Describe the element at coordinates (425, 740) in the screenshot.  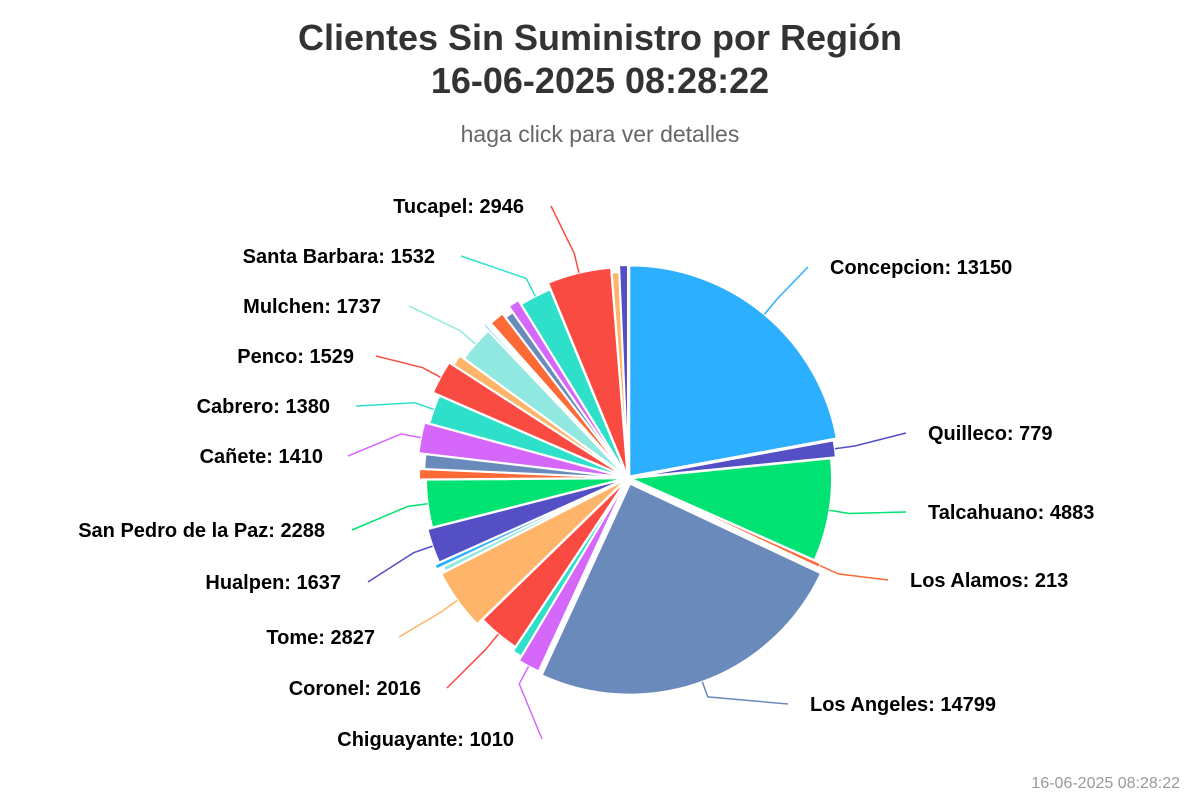
I see `data-label: Chiguayante: 1010` at that location.